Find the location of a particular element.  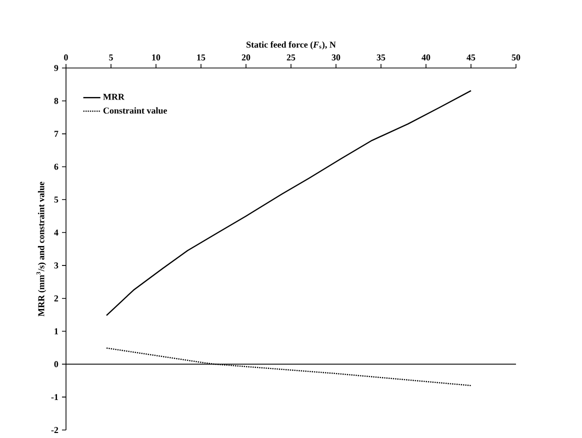

y-axis-title: MRR (mm$^{3}$/s) and constraint value is located at coordinates (41, 249).